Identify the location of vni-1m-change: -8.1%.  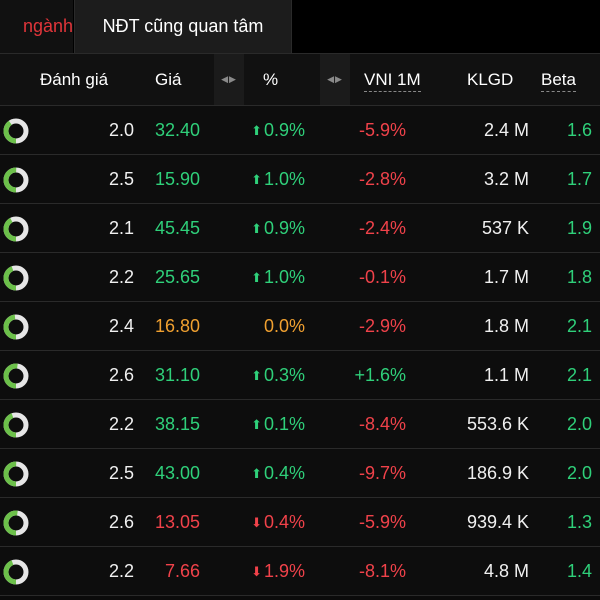
(382, 571).